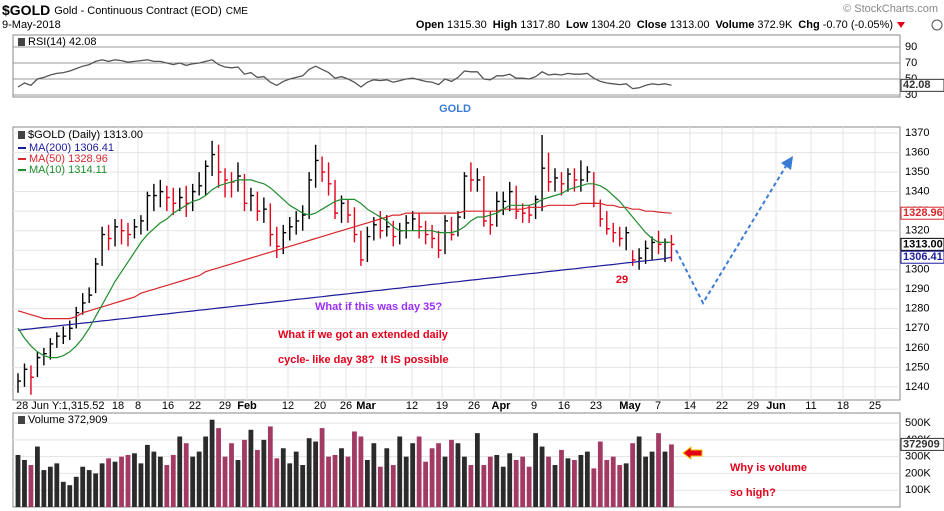 This screenshot has height=511, width=944. Describe the element at coordinates (658, 406) in the screenshot. I see `x-tick-label: 7` at that location.